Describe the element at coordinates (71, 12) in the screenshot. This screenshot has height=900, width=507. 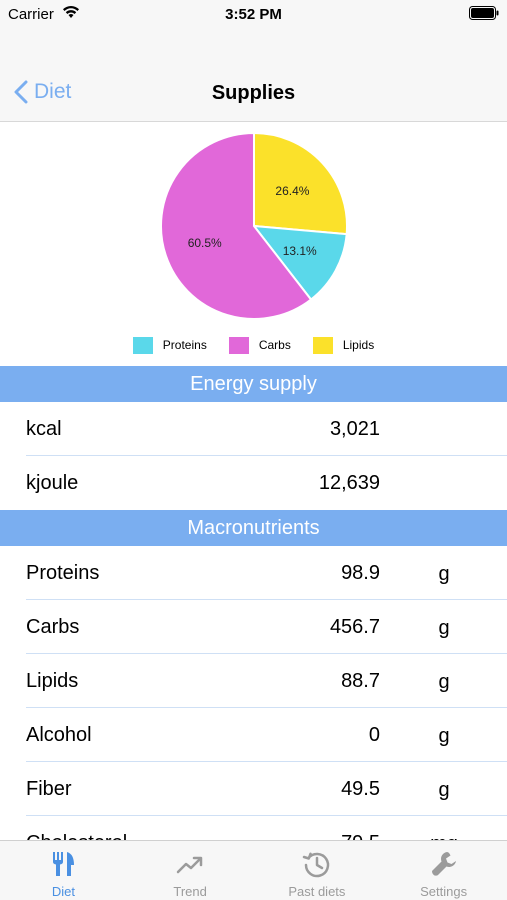
I see `wifi-icon` at that location.